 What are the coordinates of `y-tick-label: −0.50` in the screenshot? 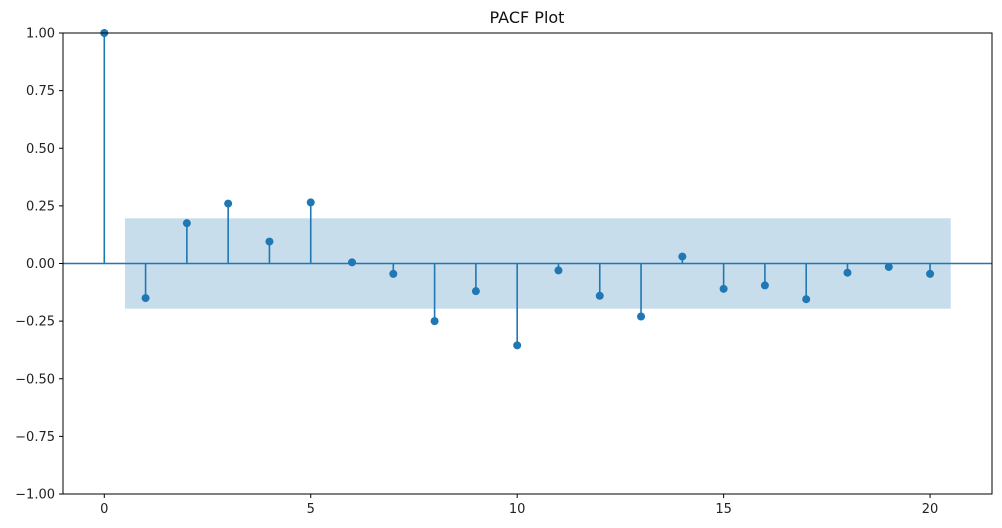 It's located at (35, 379).